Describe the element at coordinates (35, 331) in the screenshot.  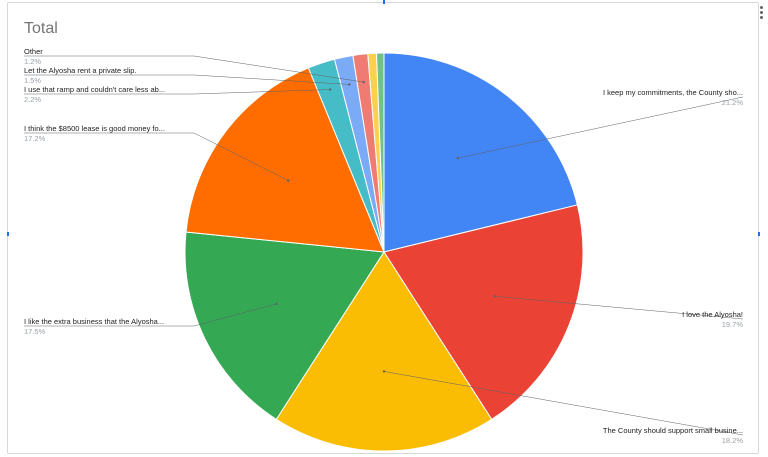
I see `slice-percent-label: 17.5%` at that location.